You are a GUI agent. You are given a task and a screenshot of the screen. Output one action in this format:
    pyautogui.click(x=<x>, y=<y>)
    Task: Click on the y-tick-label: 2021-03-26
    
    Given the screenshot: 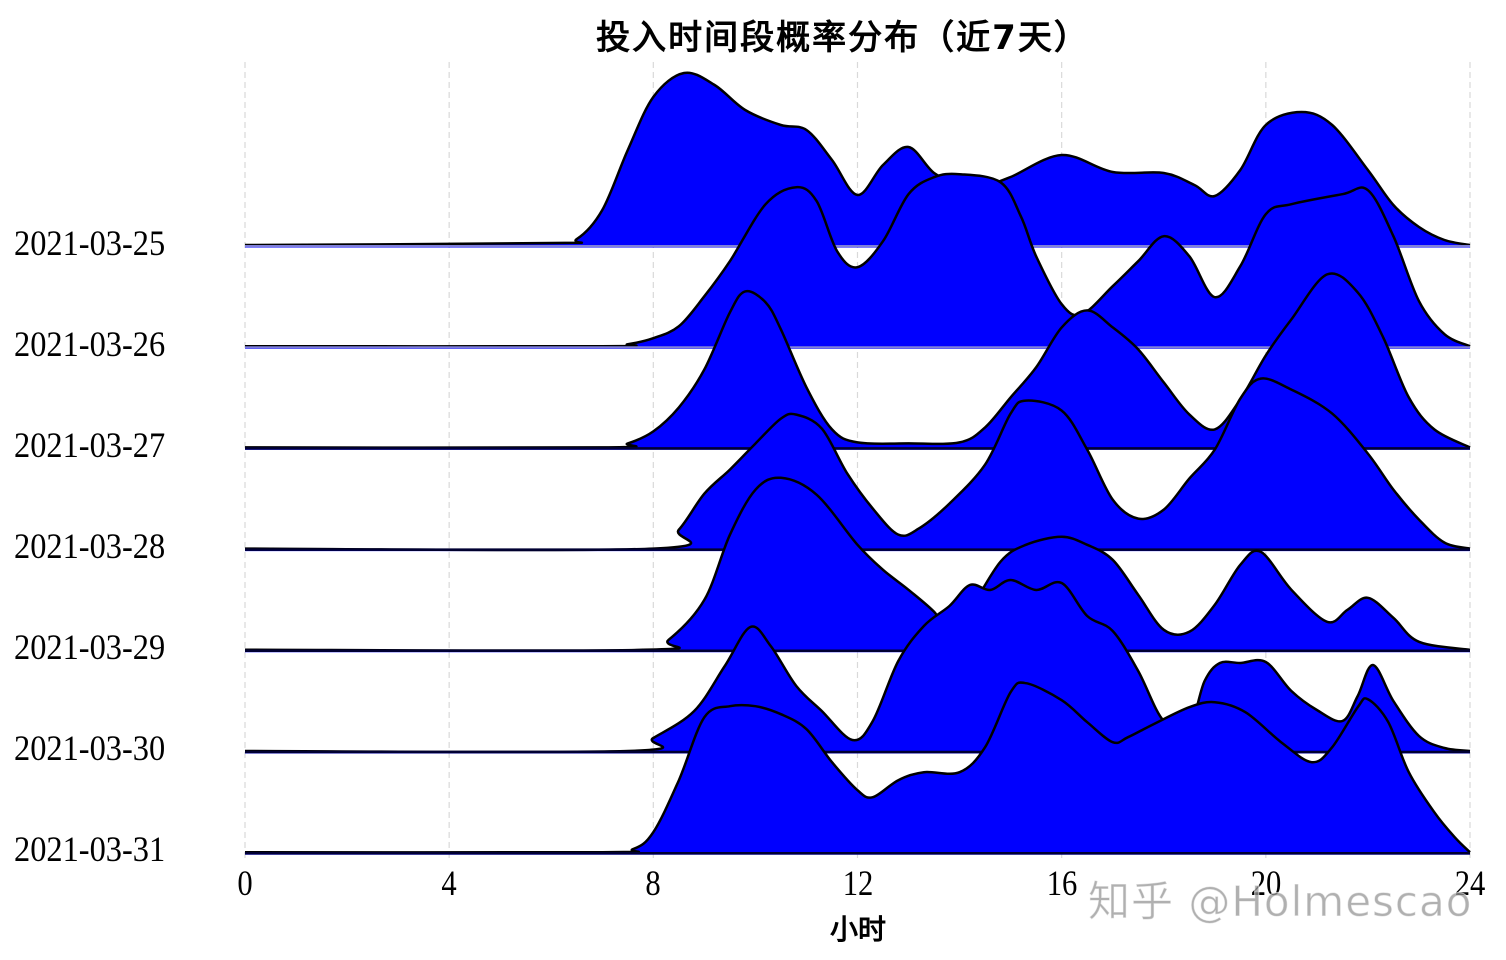 What is the action you would take?
    pyautogui.click(x=90, y=344)
    